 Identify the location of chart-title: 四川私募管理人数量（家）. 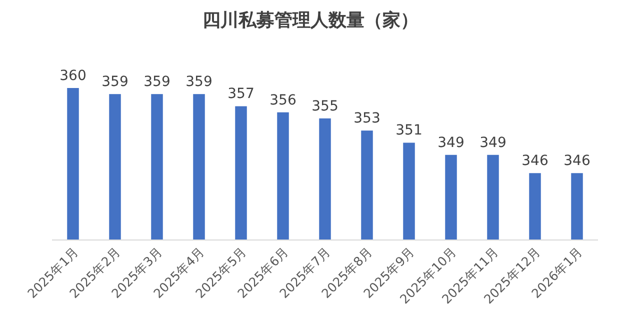
(310, 20).